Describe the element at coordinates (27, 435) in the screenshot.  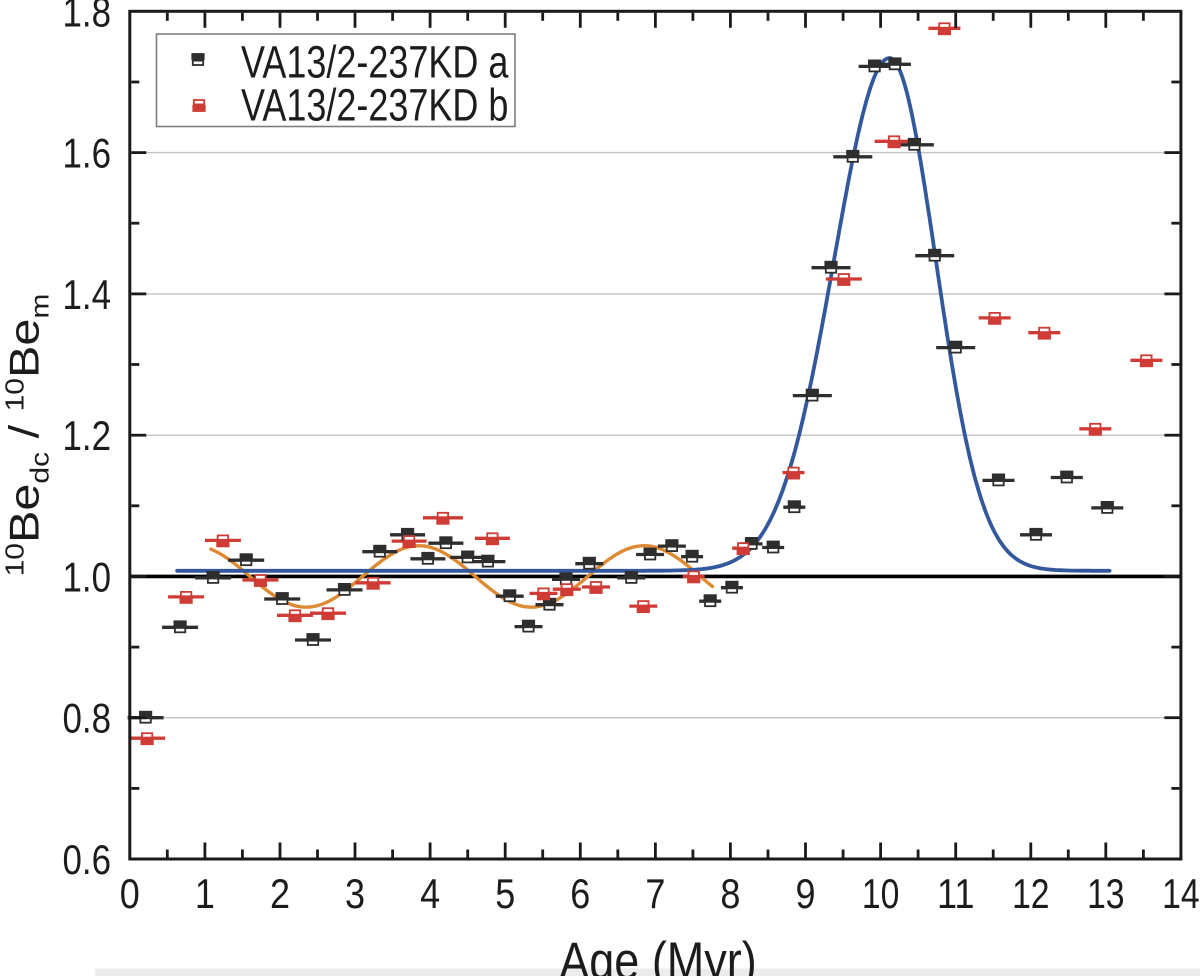
I see `svg-text: 10Bedc / 10Bem` at that location.